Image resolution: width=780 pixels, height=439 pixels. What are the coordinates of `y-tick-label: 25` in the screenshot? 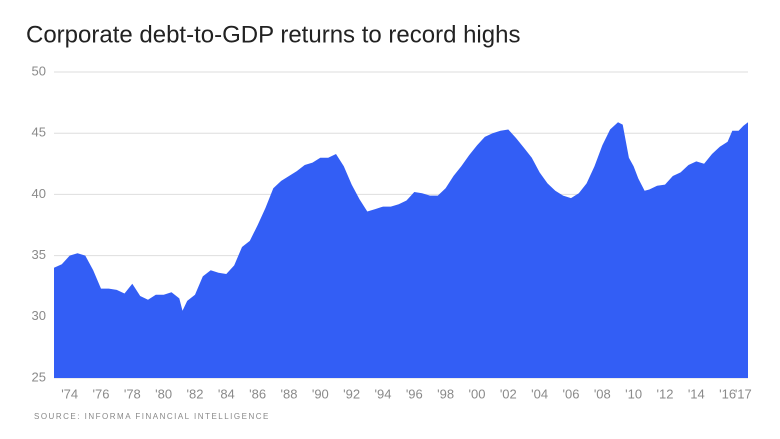 It's located at (39, 376).